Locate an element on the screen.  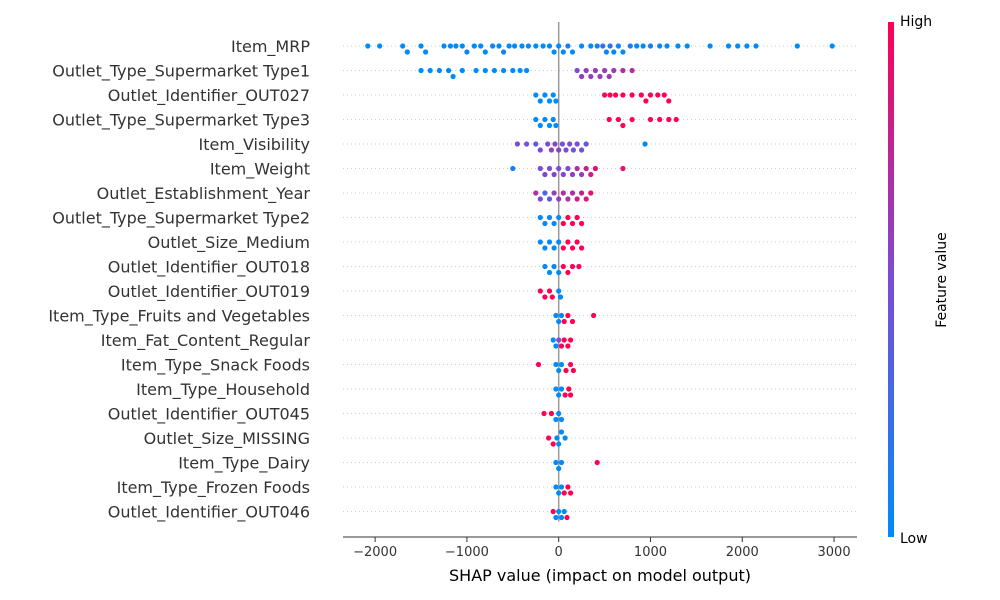
x-axis-ticks: −2000 −1000 0 1000 2000 3000 is located at coordinates (602, 548).